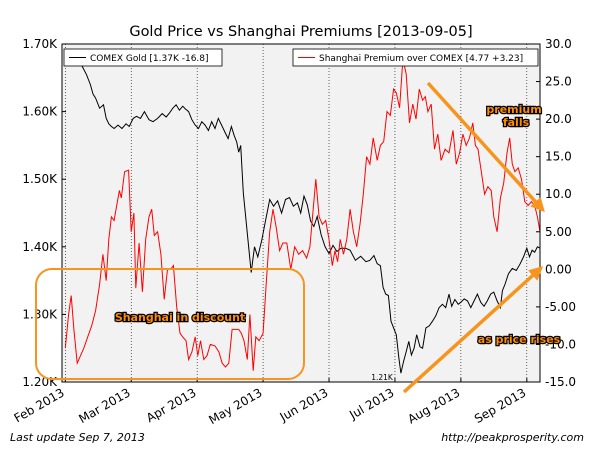 Image resolution: width=600 pixels, height=450 pixels. I want to click on y-axis-left: 1.20K 1.30K 1.40K 1.50K 1.60K 1.70K, so click(44, 213).